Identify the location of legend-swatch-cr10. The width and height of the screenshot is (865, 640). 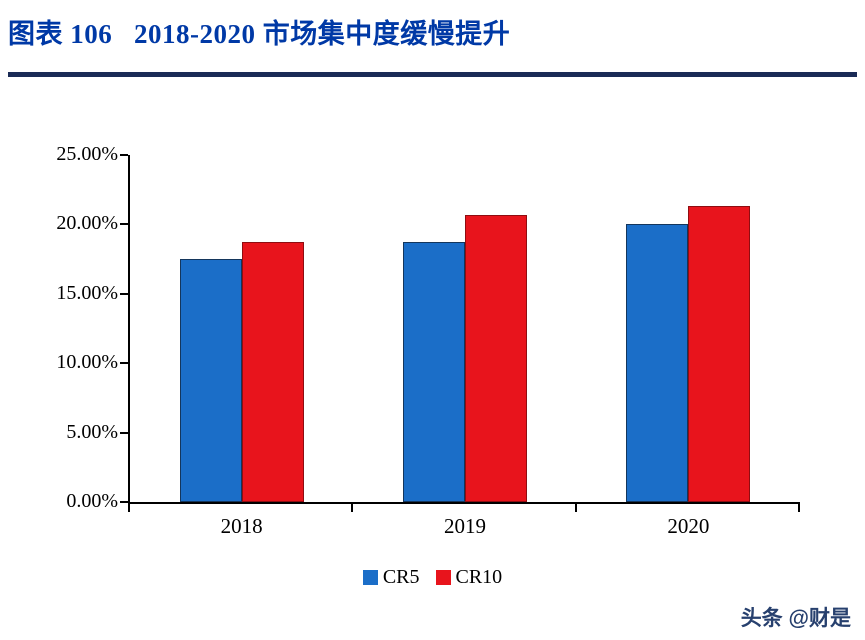
(443, 577).